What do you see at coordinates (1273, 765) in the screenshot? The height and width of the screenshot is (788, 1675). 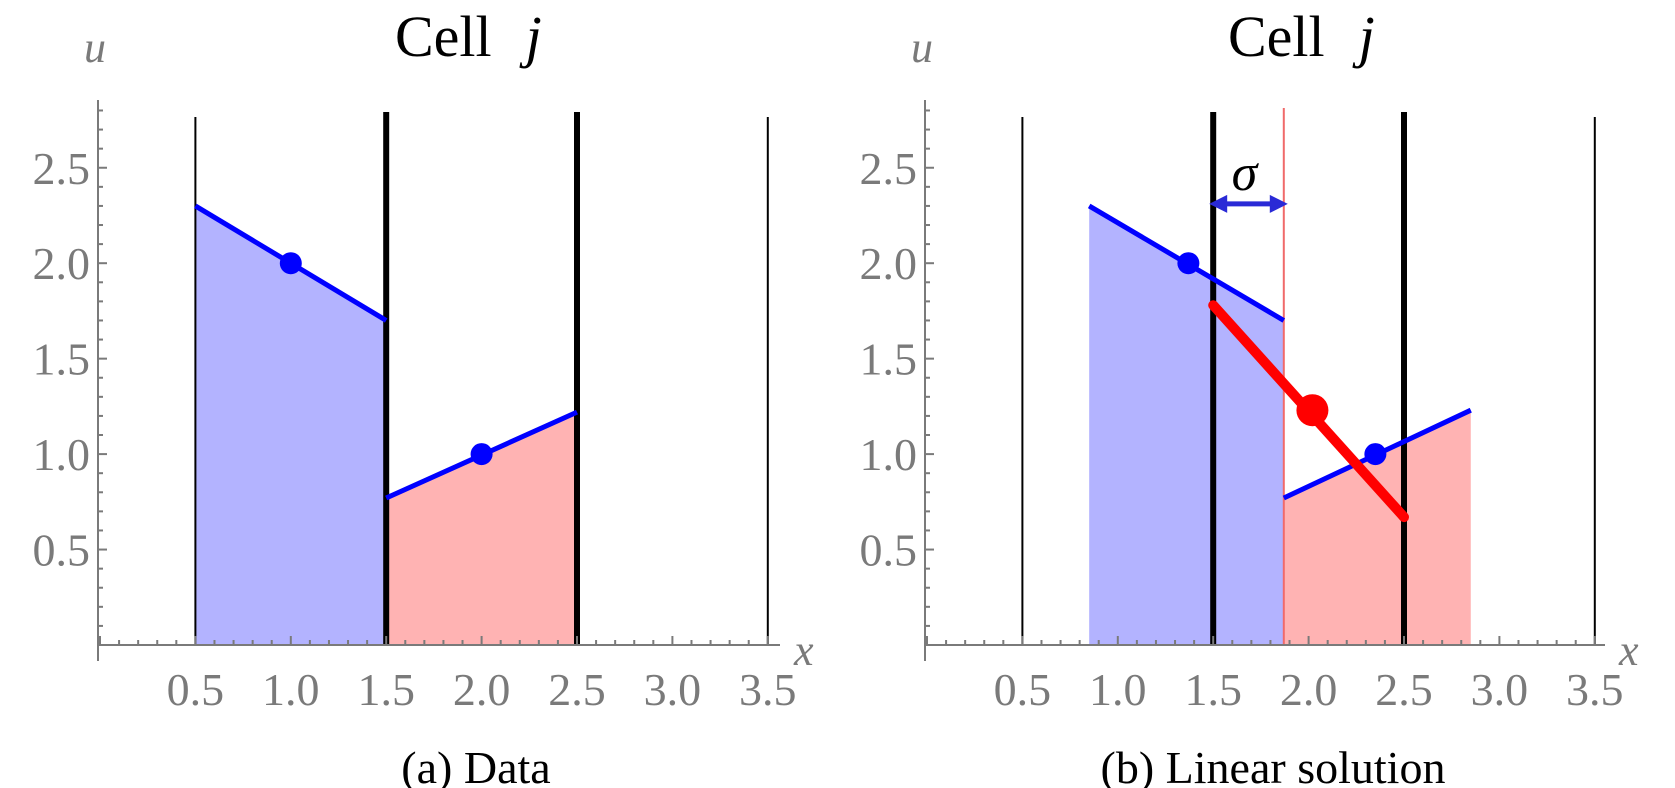 I see `panel-caption: (b) Linear solution` at bounding box center [1273, 765].